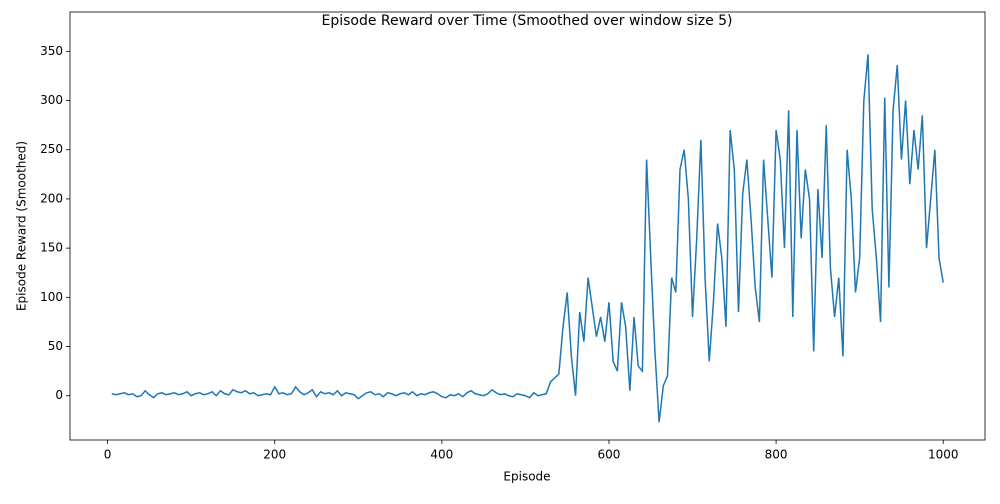 The height and width of the screenshot is (504, 1000). I want to click on y-tick-label: 300, so click(51, 100).